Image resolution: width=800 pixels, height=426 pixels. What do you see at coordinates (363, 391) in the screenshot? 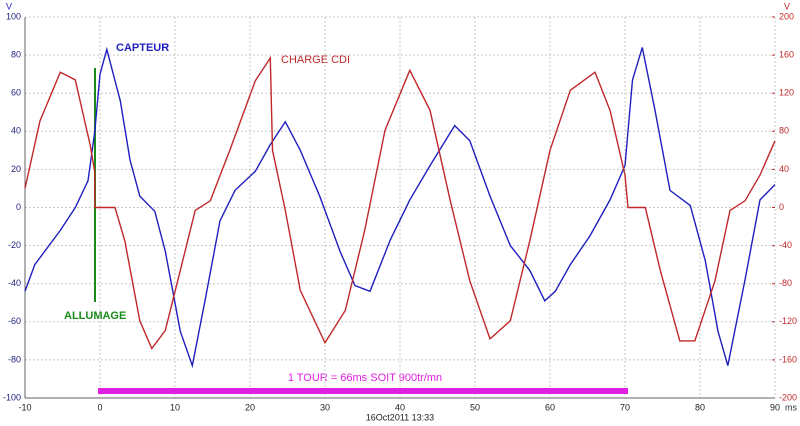
I see `tour-bar` at bounding box center [363, 391].